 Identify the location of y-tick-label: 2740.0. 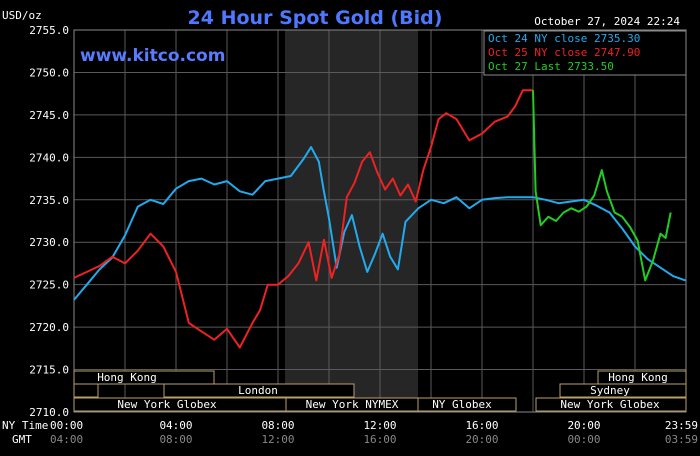
(49, 157).